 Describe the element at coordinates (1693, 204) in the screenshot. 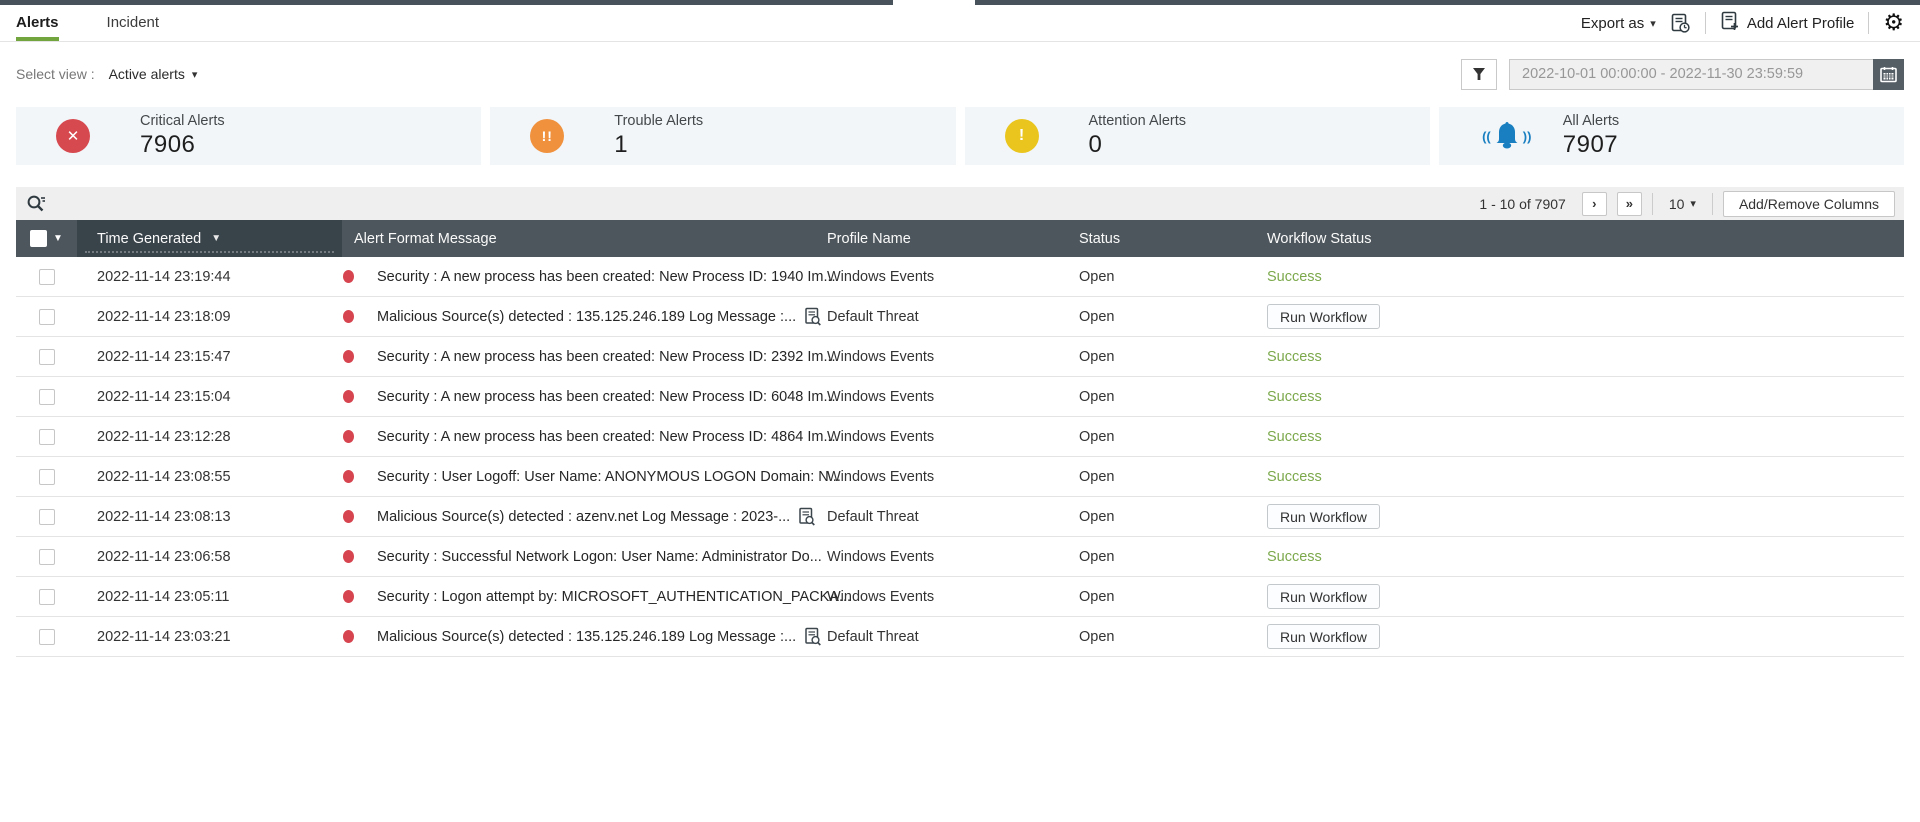

I see `chevron-down-icon: ▾` at that location.